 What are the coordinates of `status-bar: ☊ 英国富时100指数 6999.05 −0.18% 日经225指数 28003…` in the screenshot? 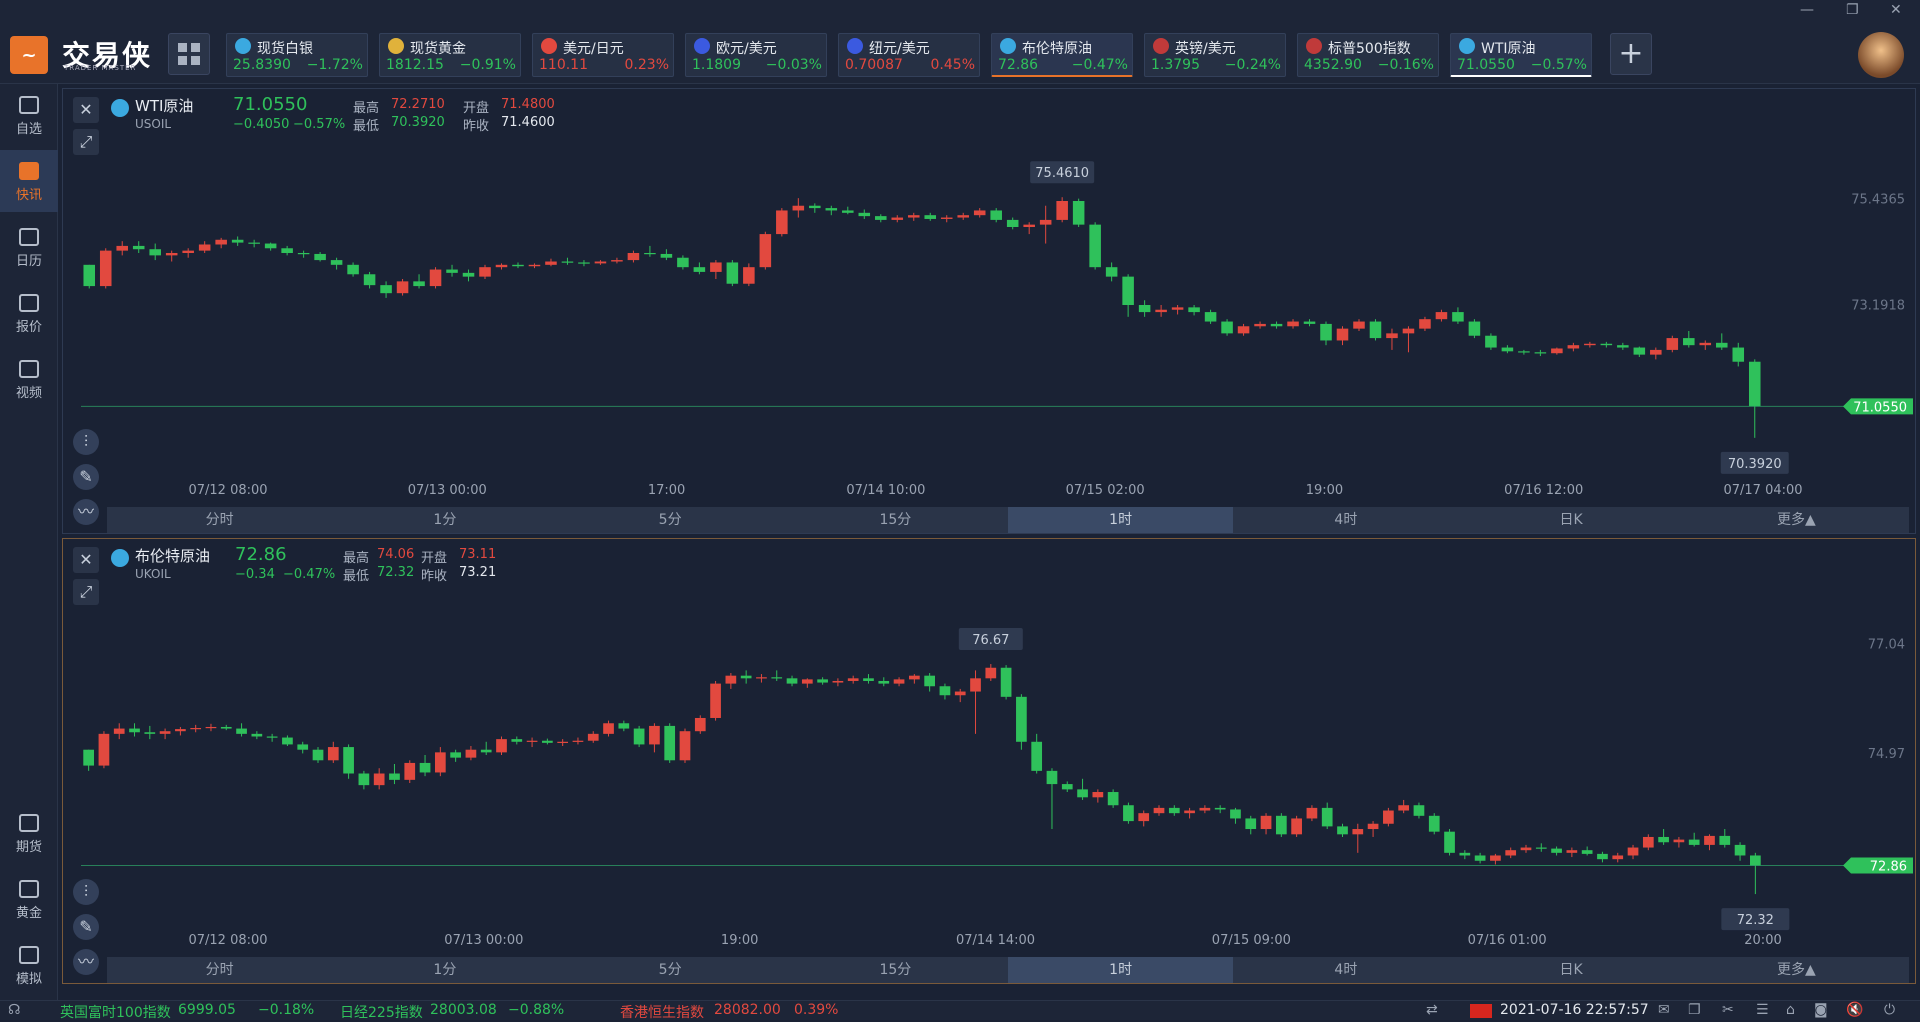 It's located at (960, 1010).